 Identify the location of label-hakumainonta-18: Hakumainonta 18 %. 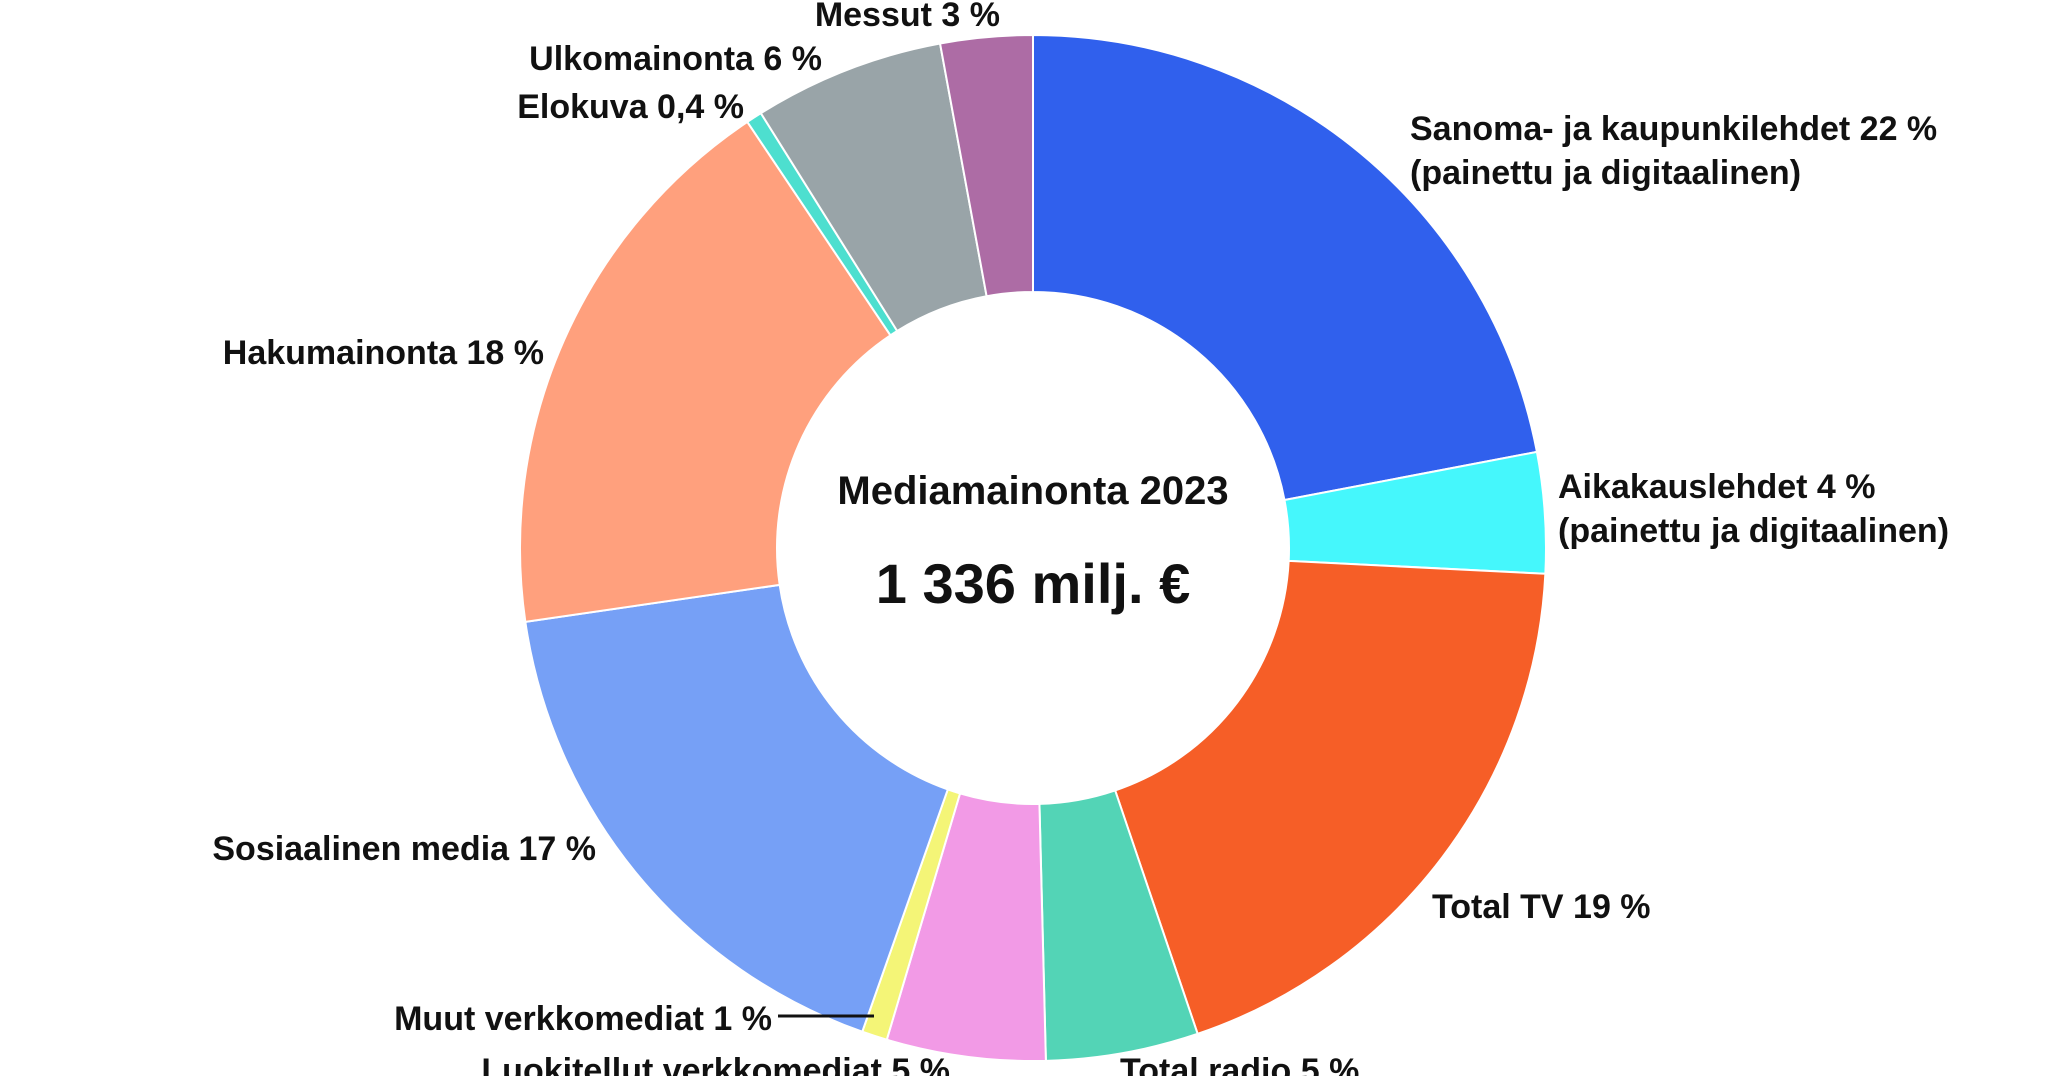
(383, 353).